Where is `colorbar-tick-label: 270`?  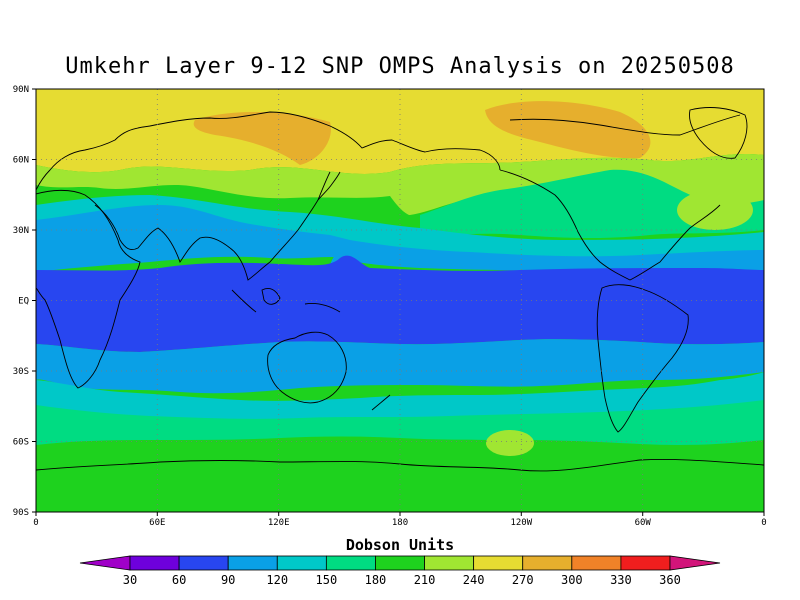
colorbar-tick-label: 270 is located at coordinates (523, 580).